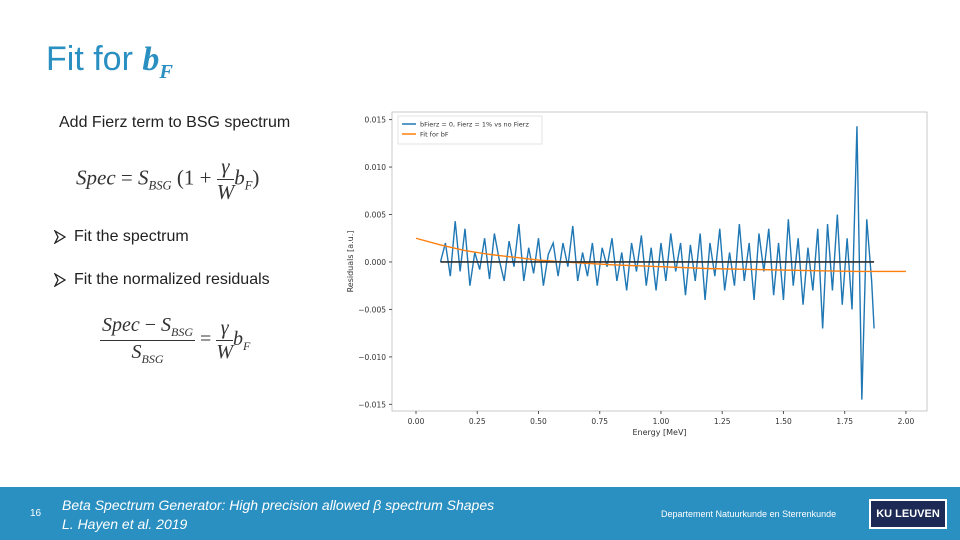  I want to click on title-symbol: b, so click(151, 59).